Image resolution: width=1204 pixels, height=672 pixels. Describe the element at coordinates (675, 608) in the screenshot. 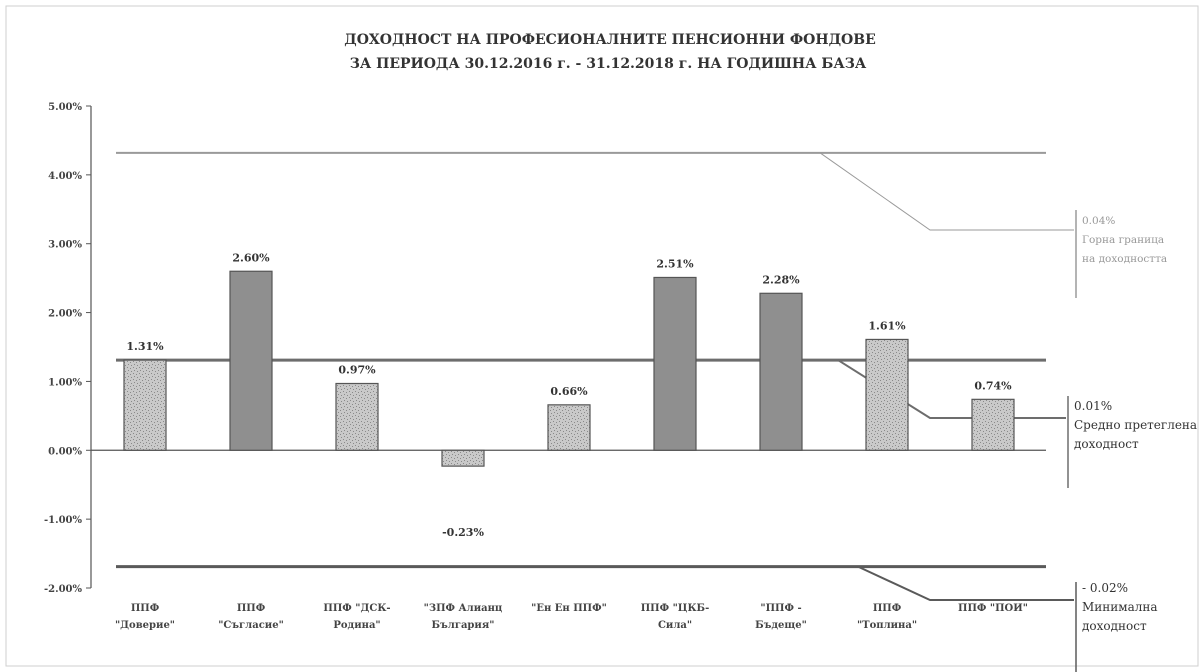

I see `category-label: ППФ "ЦКБ-` at that location.